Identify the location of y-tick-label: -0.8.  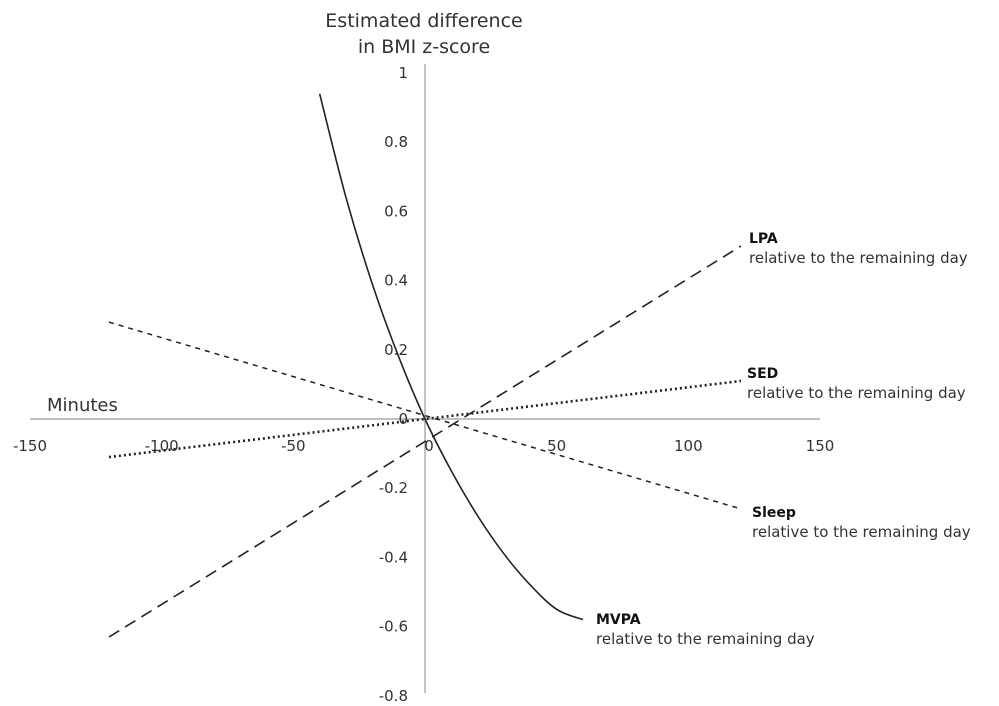
(393, 696).